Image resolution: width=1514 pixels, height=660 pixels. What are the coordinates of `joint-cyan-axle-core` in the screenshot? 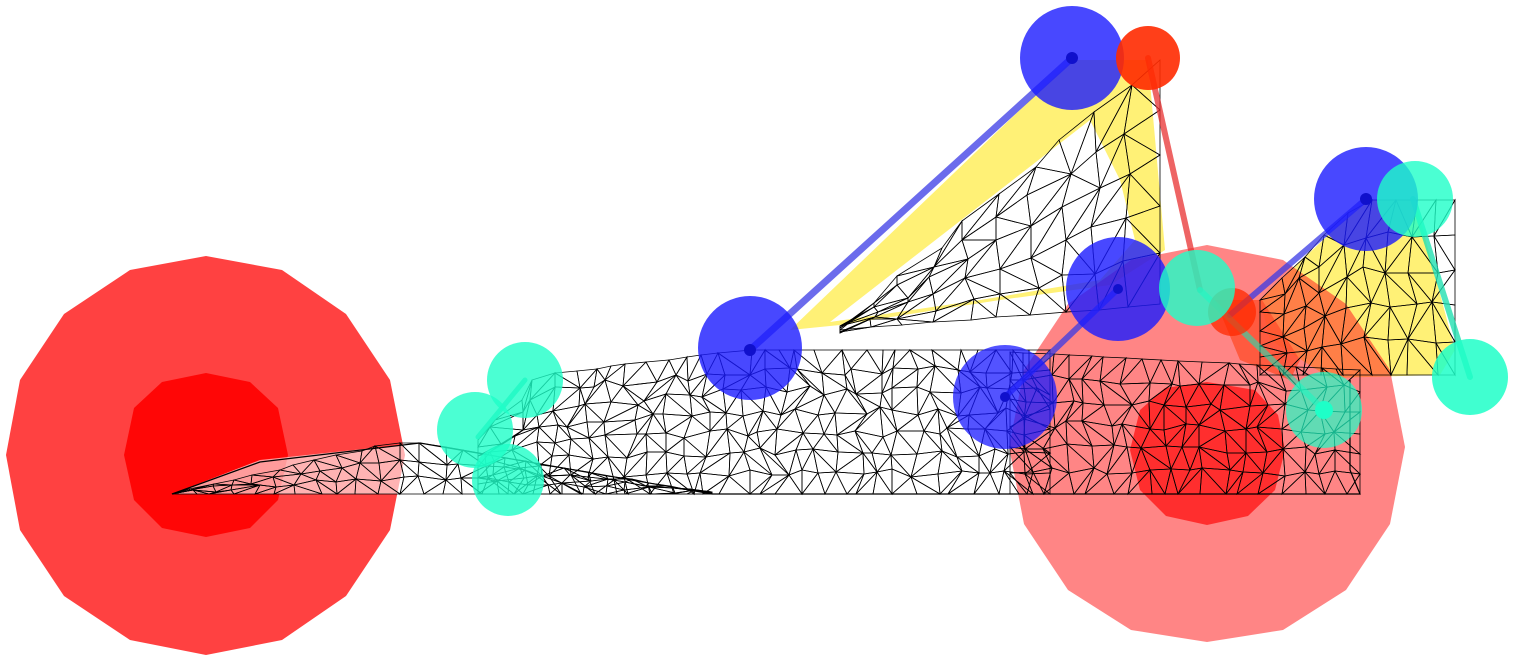 It's located at (1324, 410).